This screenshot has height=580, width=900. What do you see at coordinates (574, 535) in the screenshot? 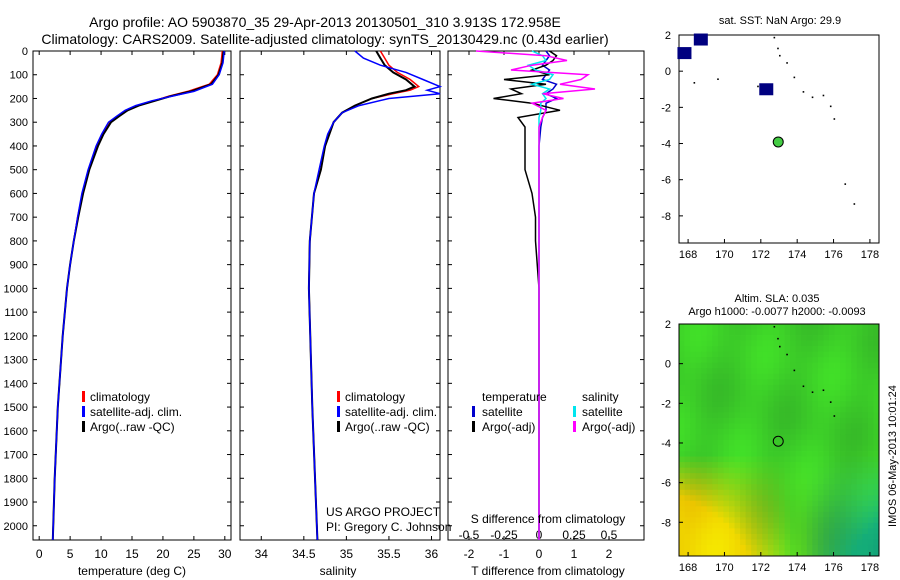
I see `x-tick-label-top: 0.25` at bounding box center [574, 535].